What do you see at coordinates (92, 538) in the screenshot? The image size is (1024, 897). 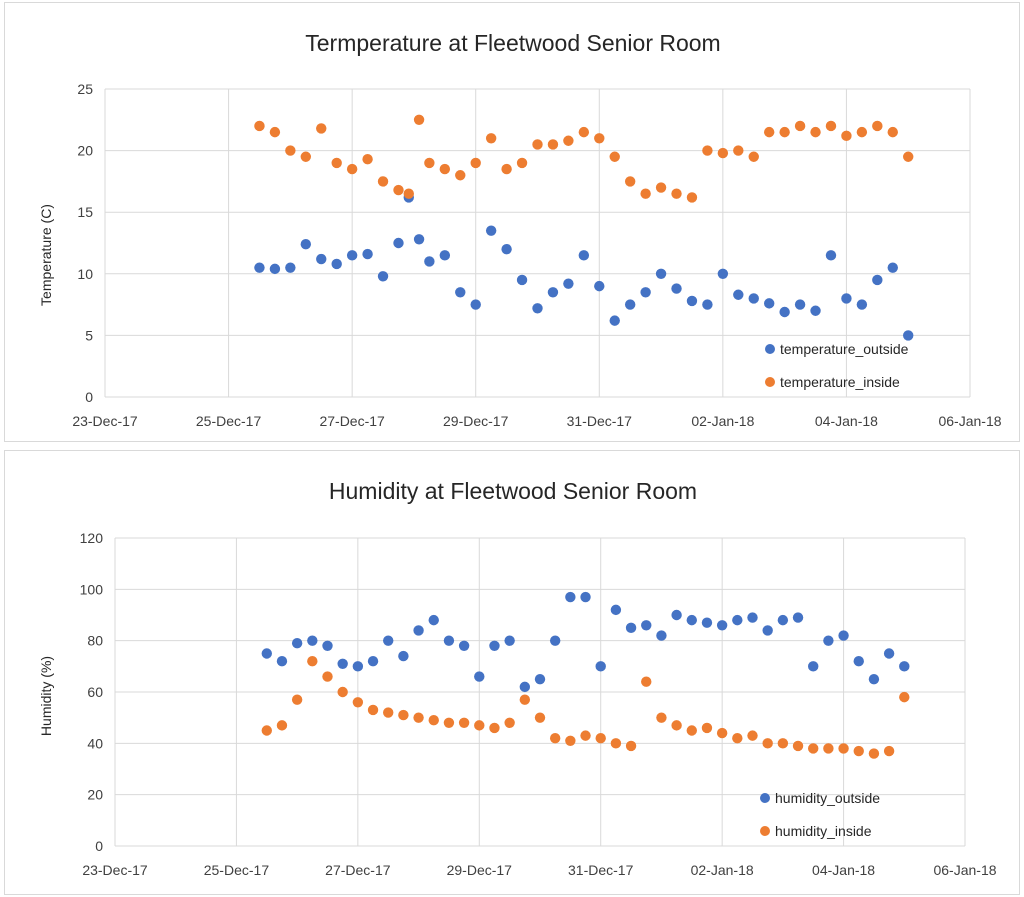 I see `y-tick-label: 120` at bounding box center [92, 538].